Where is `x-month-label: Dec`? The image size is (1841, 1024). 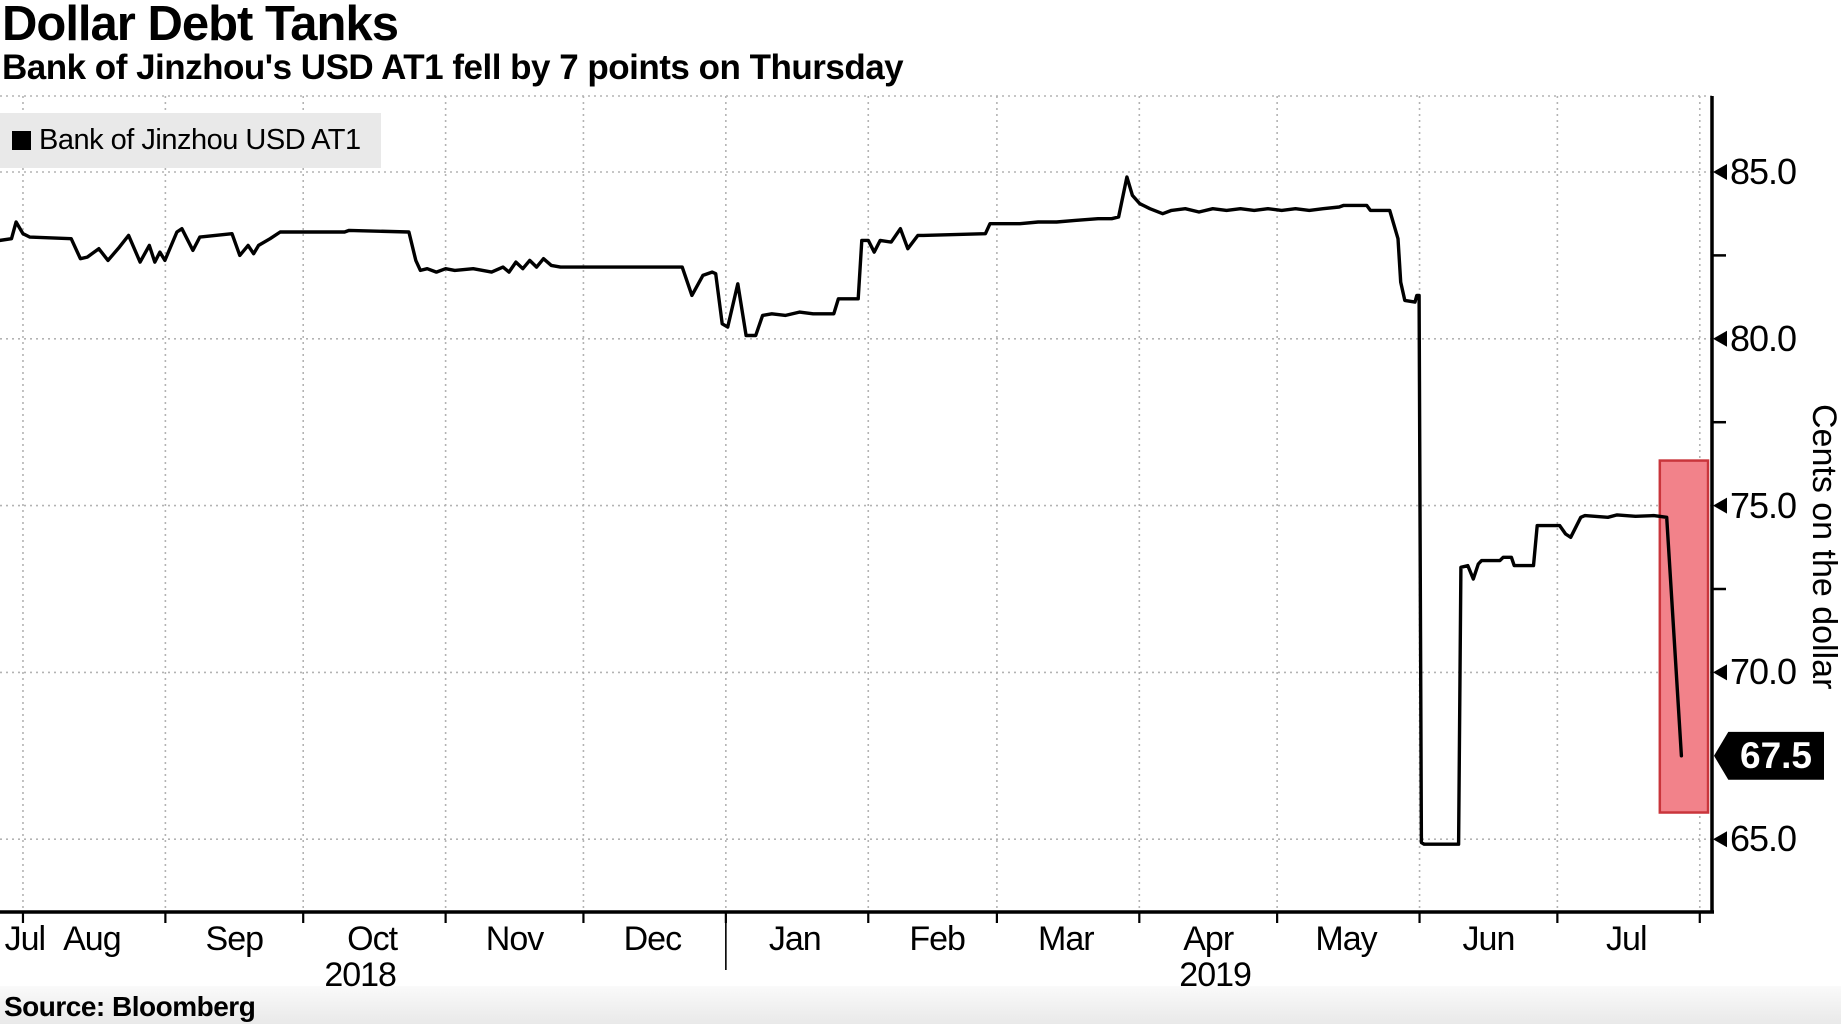
x-month-label: Dec is located at coordinates (652, 939).